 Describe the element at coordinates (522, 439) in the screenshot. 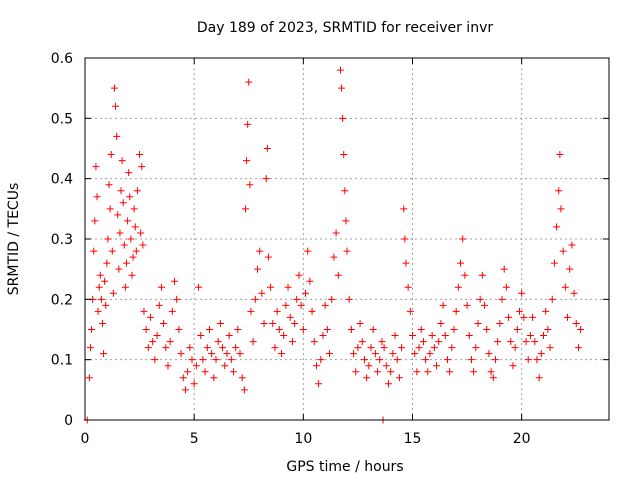

I see `x-tick-label: 20` at that location.